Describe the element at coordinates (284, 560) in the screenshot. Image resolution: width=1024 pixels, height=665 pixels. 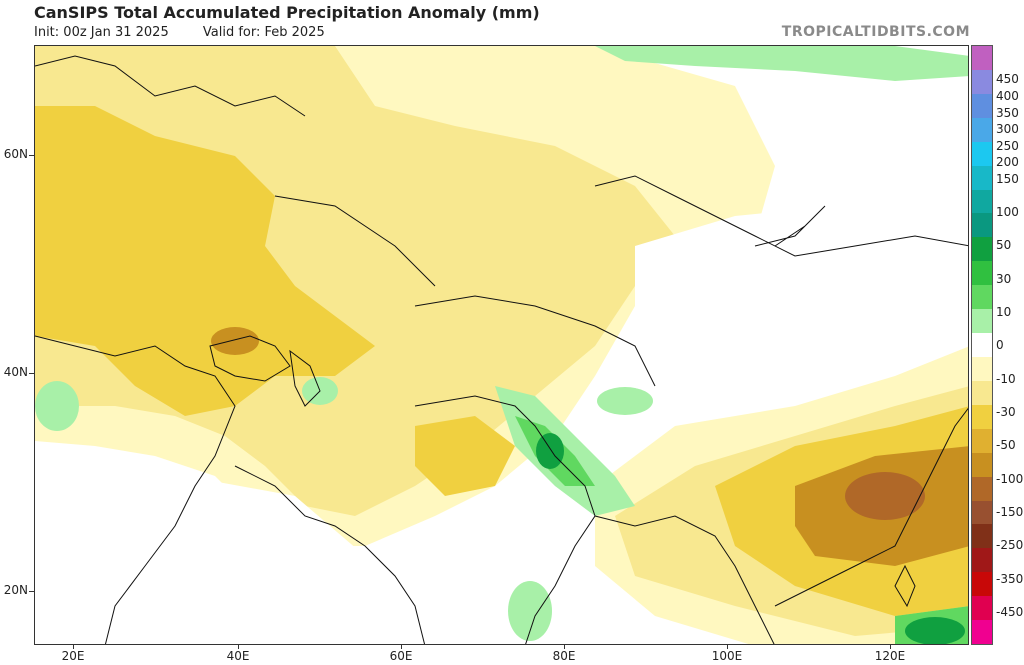
I see `anomaly-neutral-arabia` at that location.